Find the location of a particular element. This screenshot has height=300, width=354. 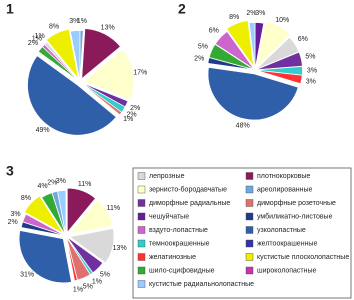

legend-label: диморфные розеточные is located at coordinates (296, 203).